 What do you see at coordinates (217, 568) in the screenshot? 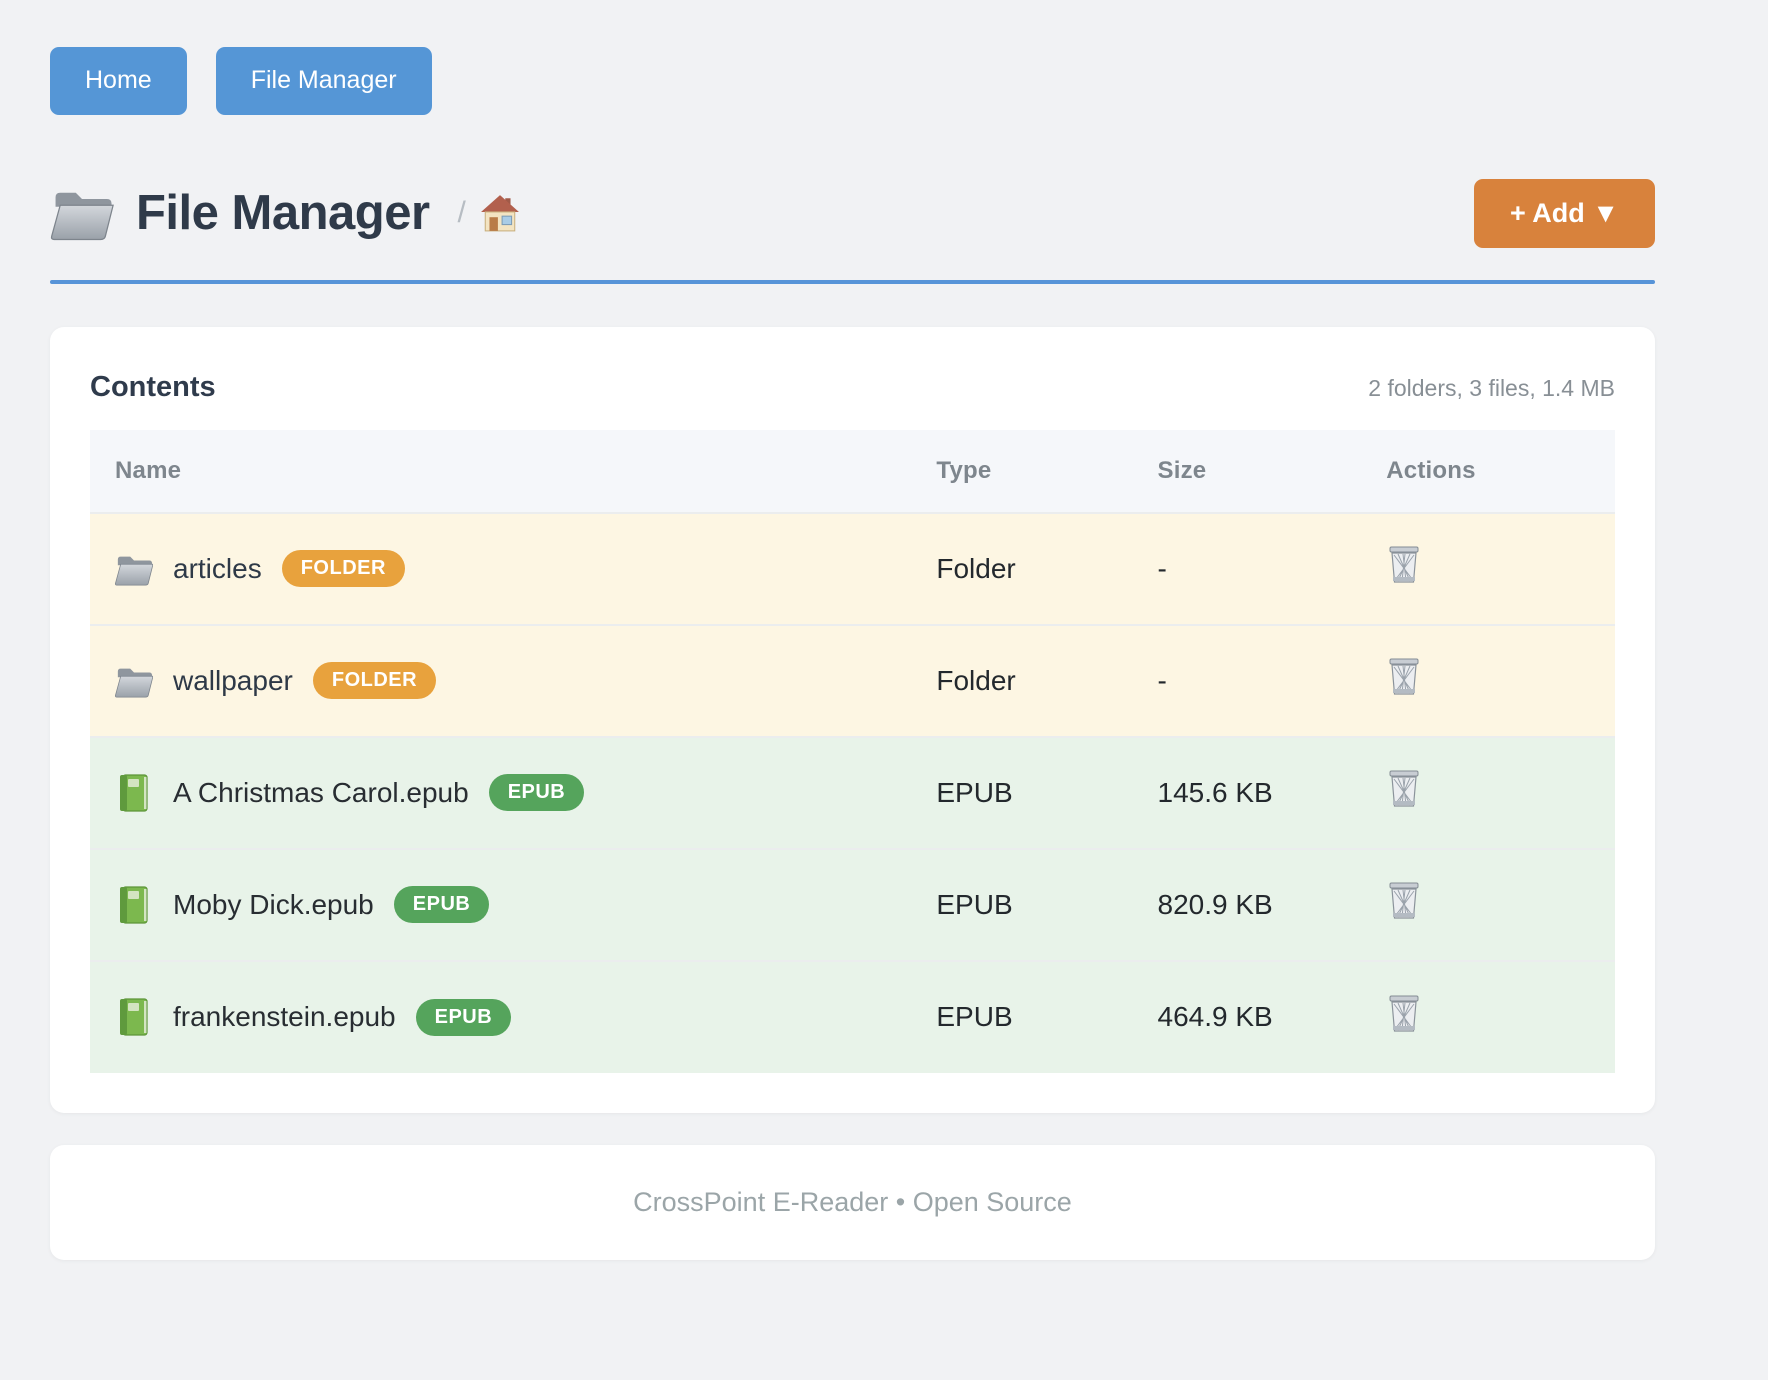
I see `item-name-link: articles` at bounding box center [217, 568].